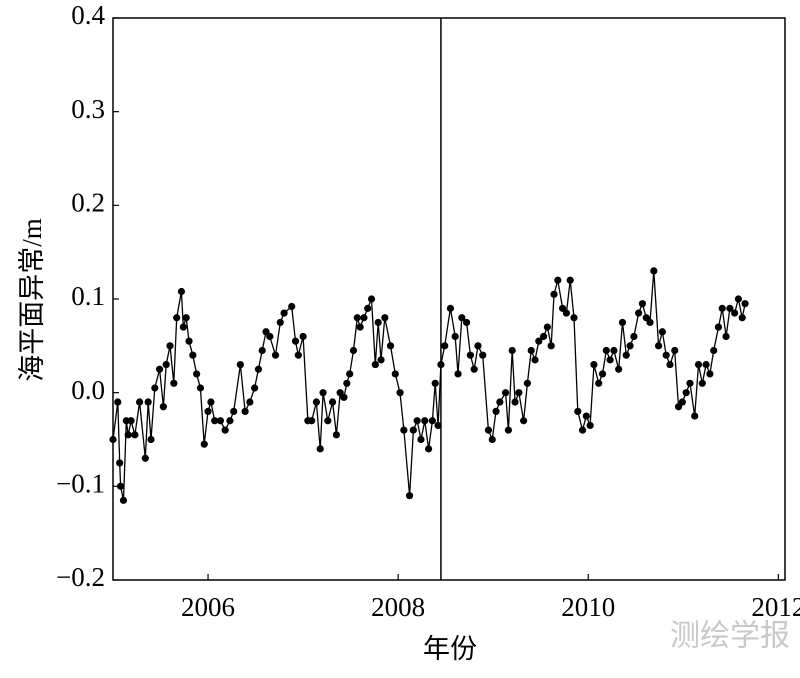 This screenshot has width=800, height=678. I want to click on x-tick-label: 2010, so click(588, 607).